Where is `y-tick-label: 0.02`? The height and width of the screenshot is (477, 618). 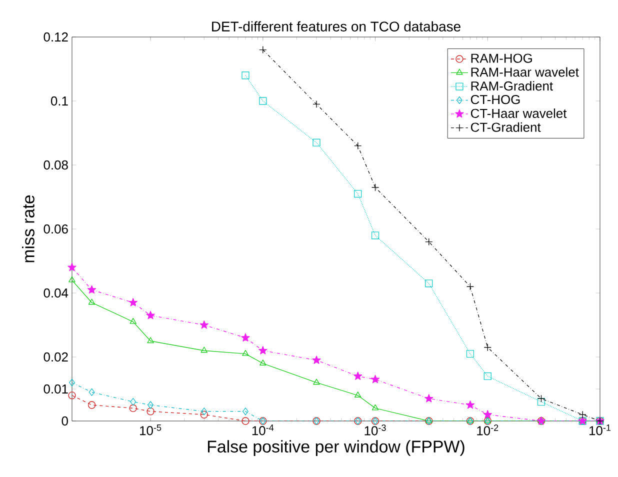
y-tick-label: 0.02 is located at coordinates (56, 357).